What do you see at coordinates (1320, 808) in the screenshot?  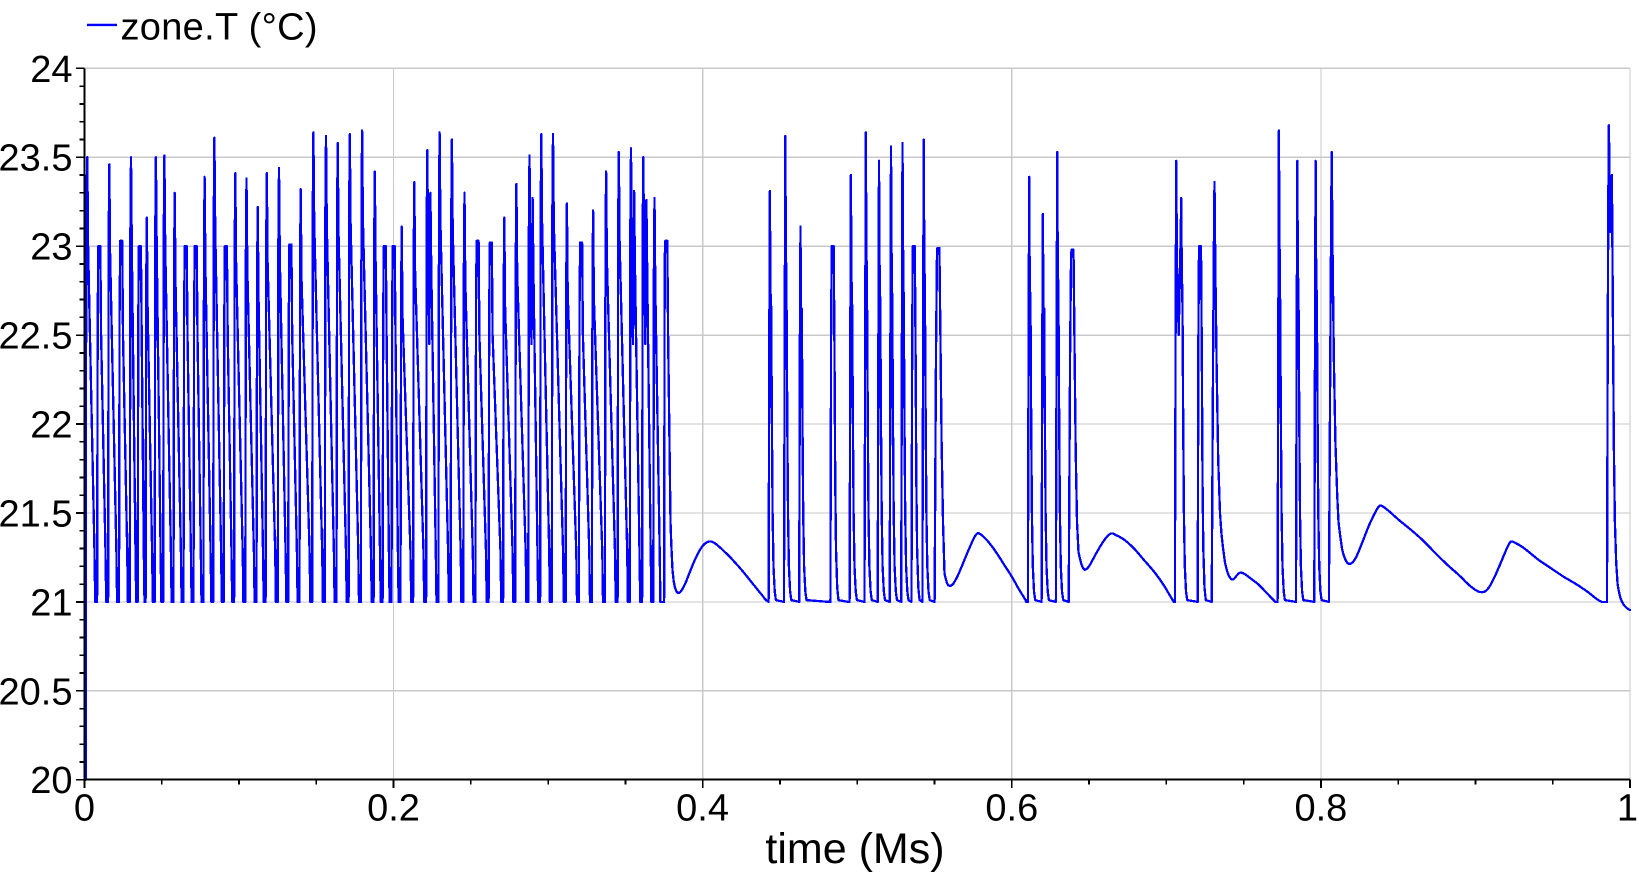 I see `svg-text: 0.8` at bounding box center [1320, 808].